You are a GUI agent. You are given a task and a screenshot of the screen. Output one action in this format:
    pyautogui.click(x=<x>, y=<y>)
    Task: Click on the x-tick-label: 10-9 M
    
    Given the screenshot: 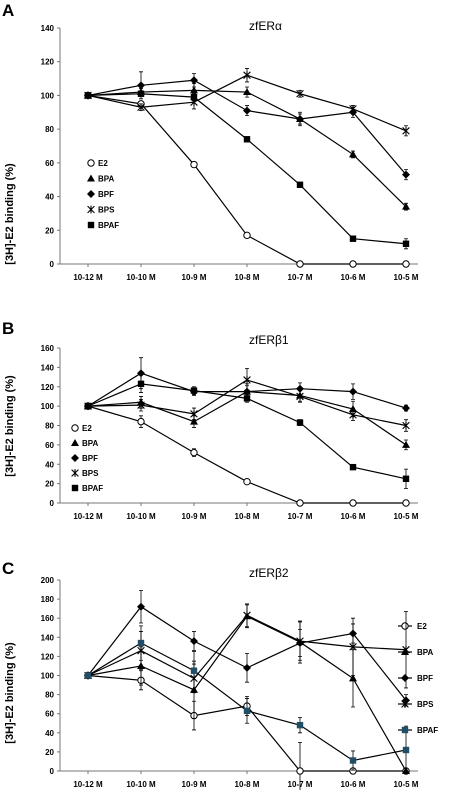 What is the action you would take?
    pyautogui.click(x=194, y=784)
    